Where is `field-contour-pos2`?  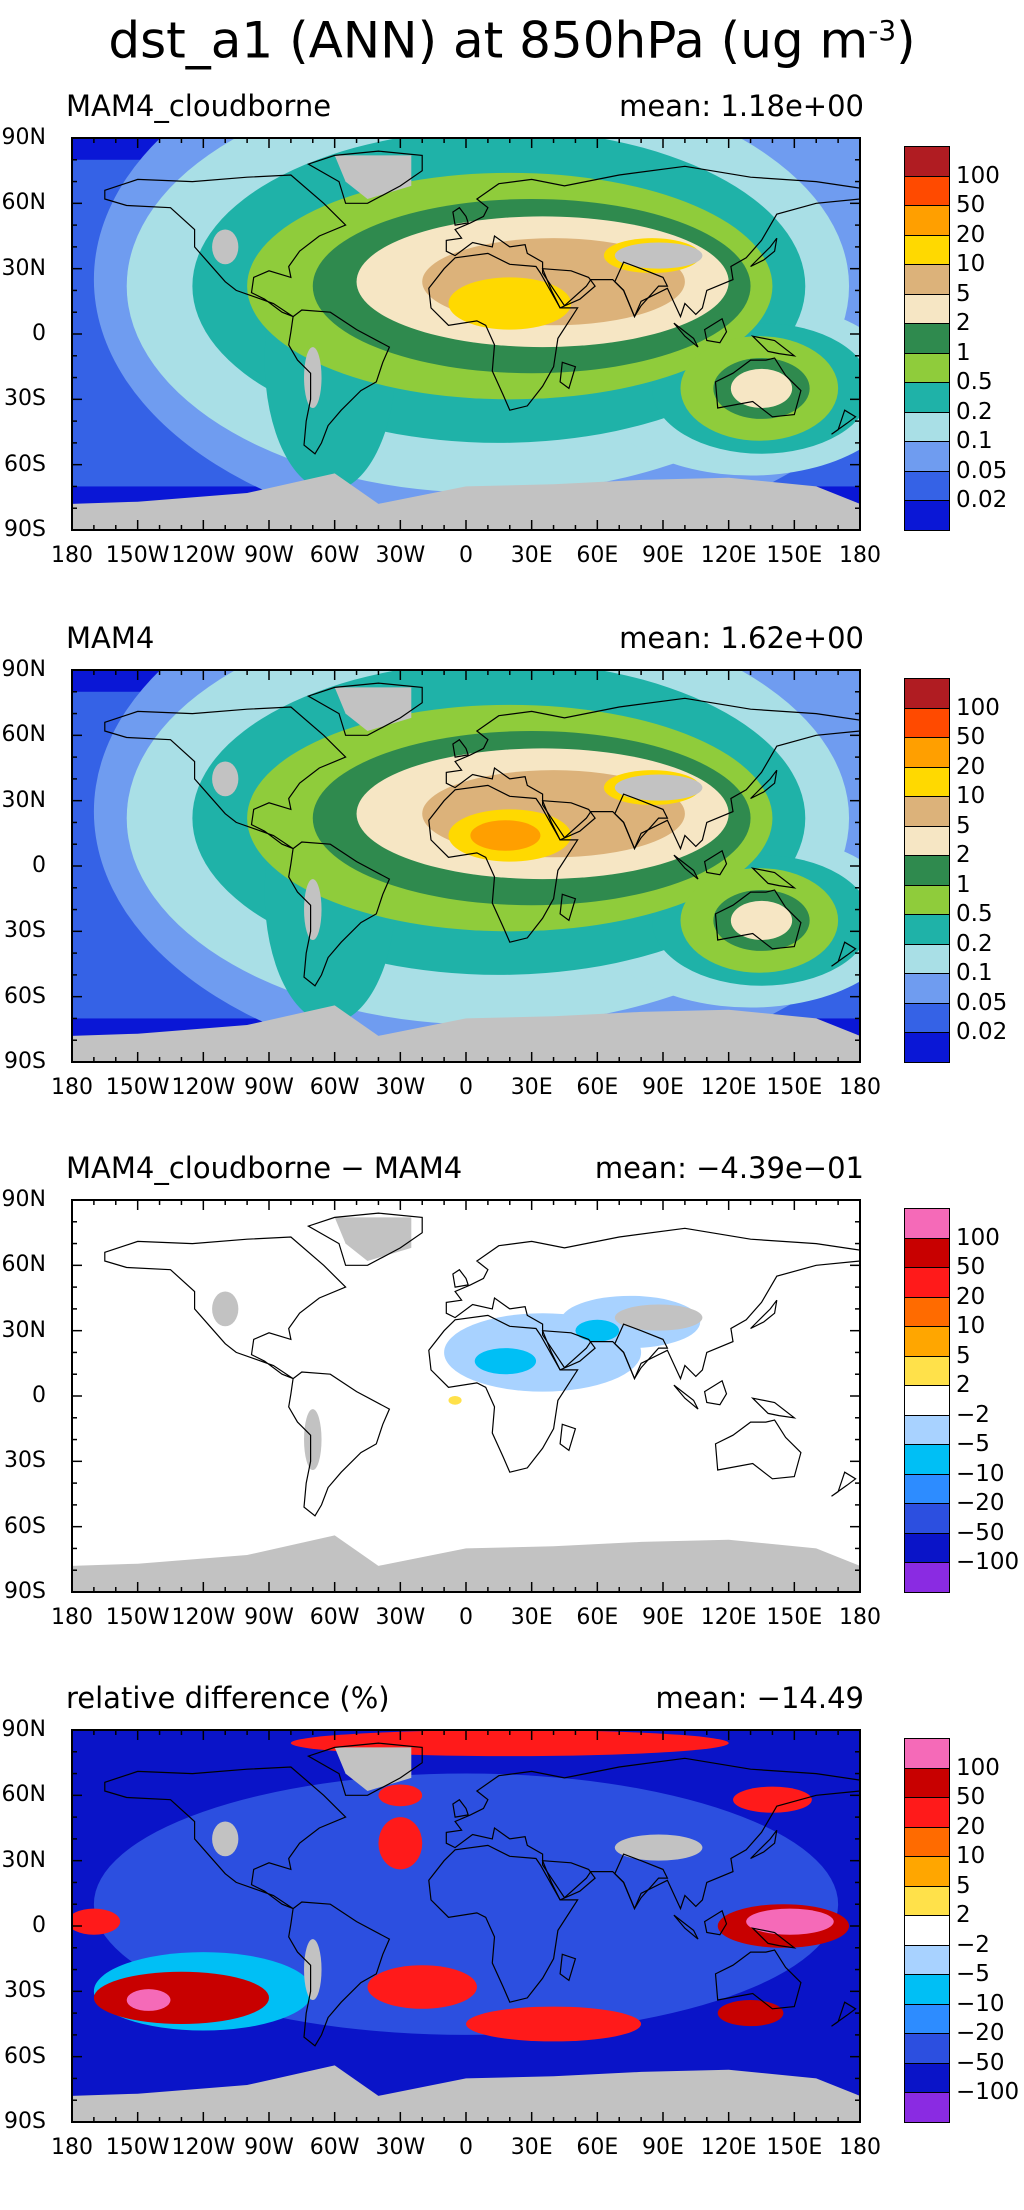
field-contour-pos2 is located at coordinates (455, 1400).